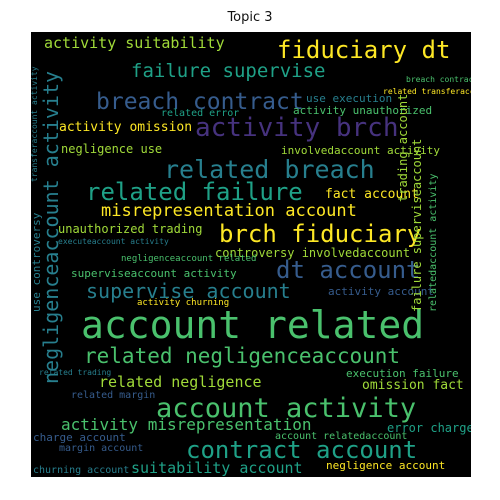 This screenshot has height=500, width=500. Describe the element at coordinates (313, 253) in the screenshot. I see `word: controversy involvedaccount` at that location.